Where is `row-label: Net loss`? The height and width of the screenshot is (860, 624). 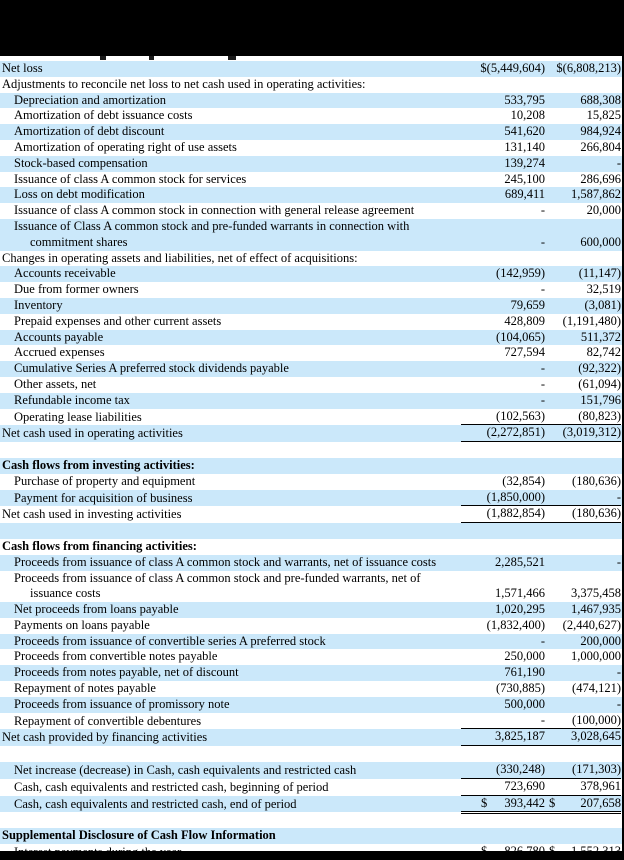
row-label: Net loss is located at coordinates (22, 68).